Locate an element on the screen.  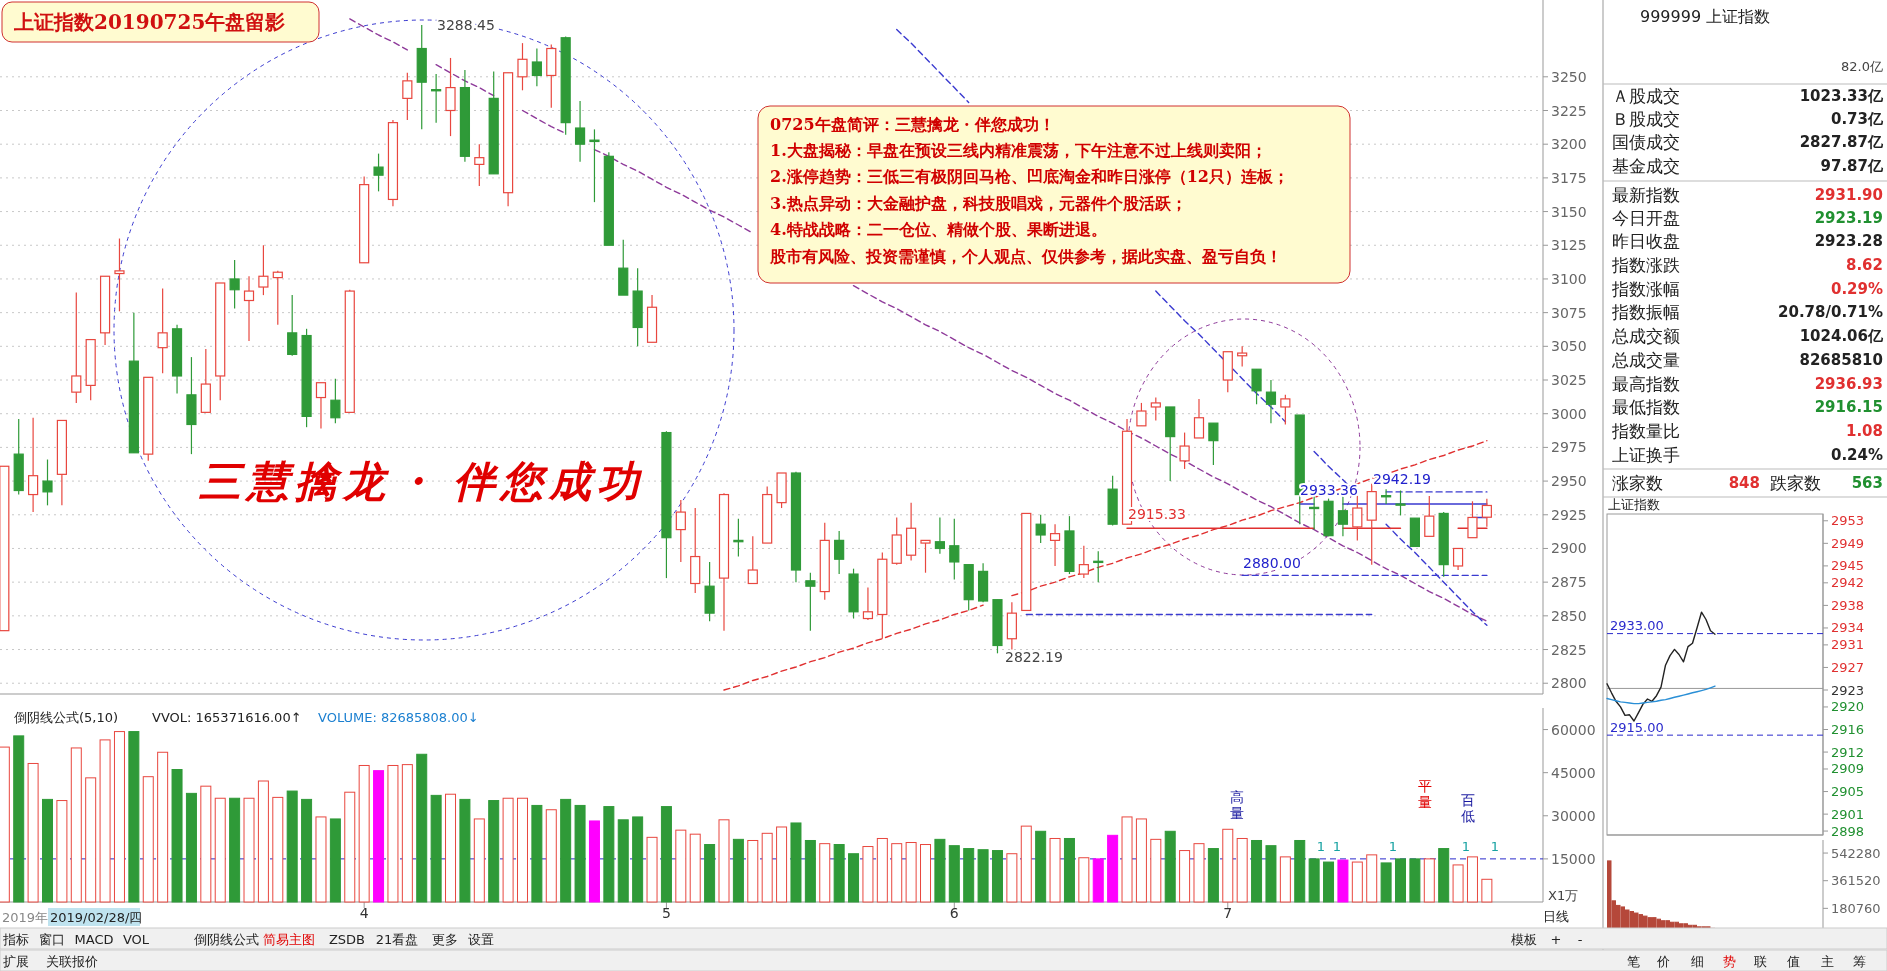
y-tick-label: 2905 is located at coordinates (1848, 792).